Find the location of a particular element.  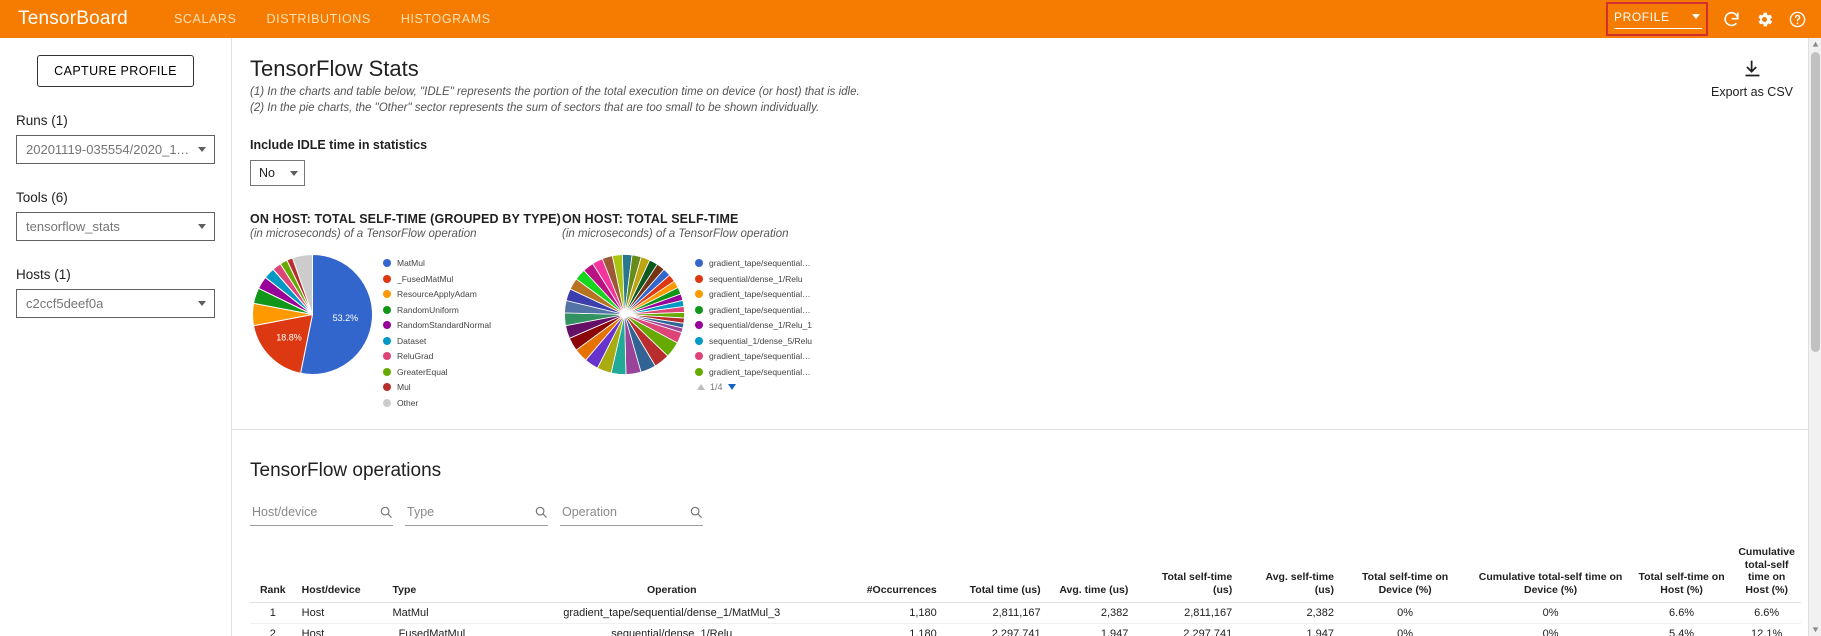

table-column-header: Type is located at coordinates (446, 574).